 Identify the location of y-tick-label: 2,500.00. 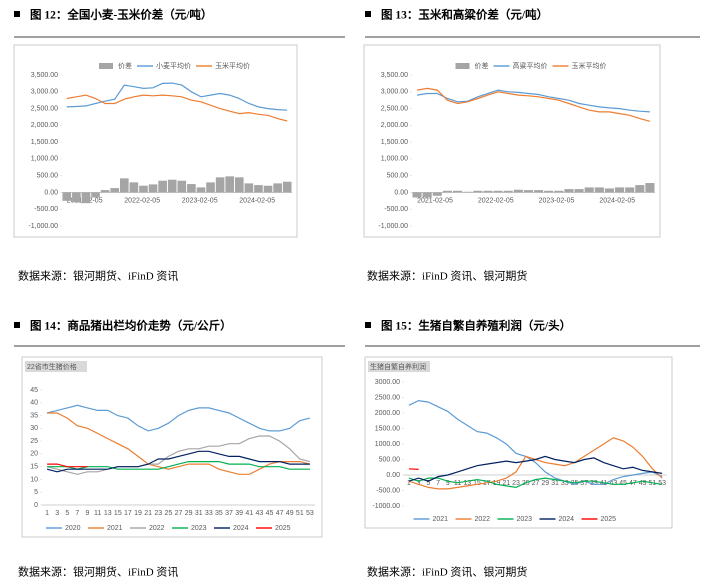
(394, 108).